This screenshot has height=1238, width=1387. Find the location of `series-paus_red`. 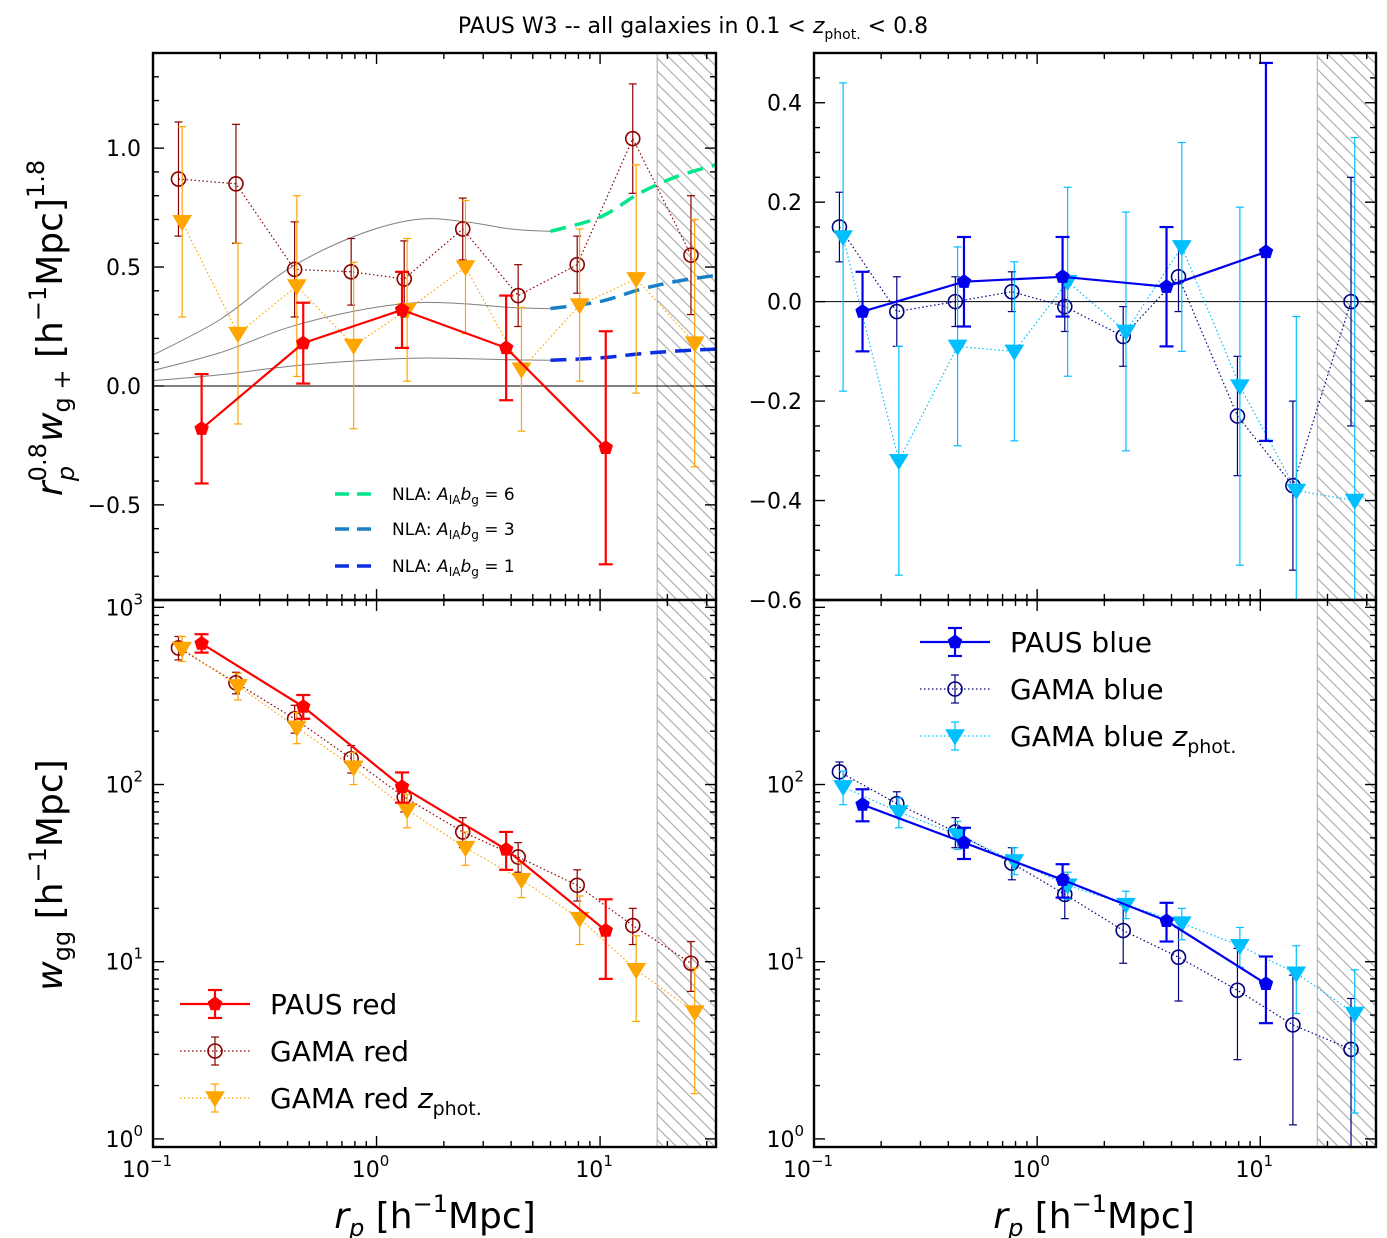

series-paus_red is located at coordinates (403, 418).